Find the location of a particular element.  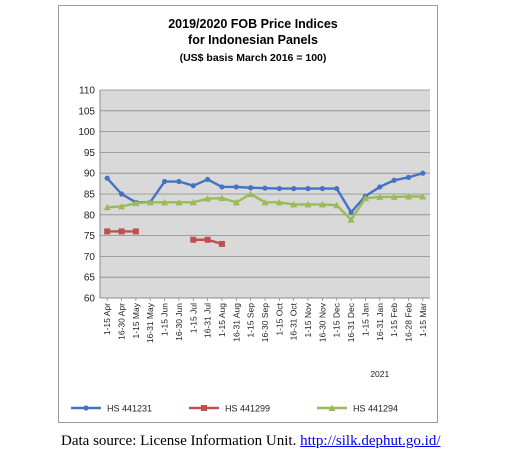

x-tick-label: 1-15 May is located at coordinates (136, 320).